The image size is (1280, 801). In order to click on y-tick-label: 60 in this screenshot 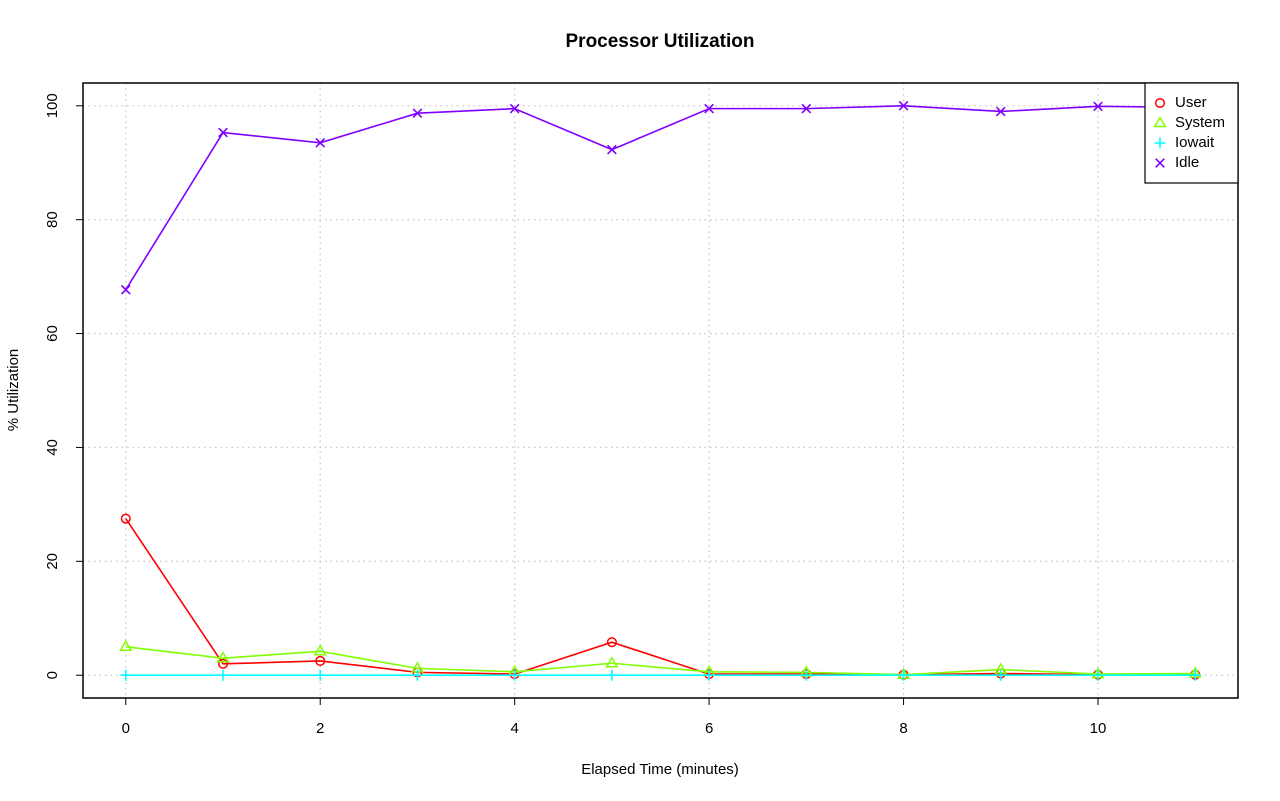, I will do `click(52, 333)`.